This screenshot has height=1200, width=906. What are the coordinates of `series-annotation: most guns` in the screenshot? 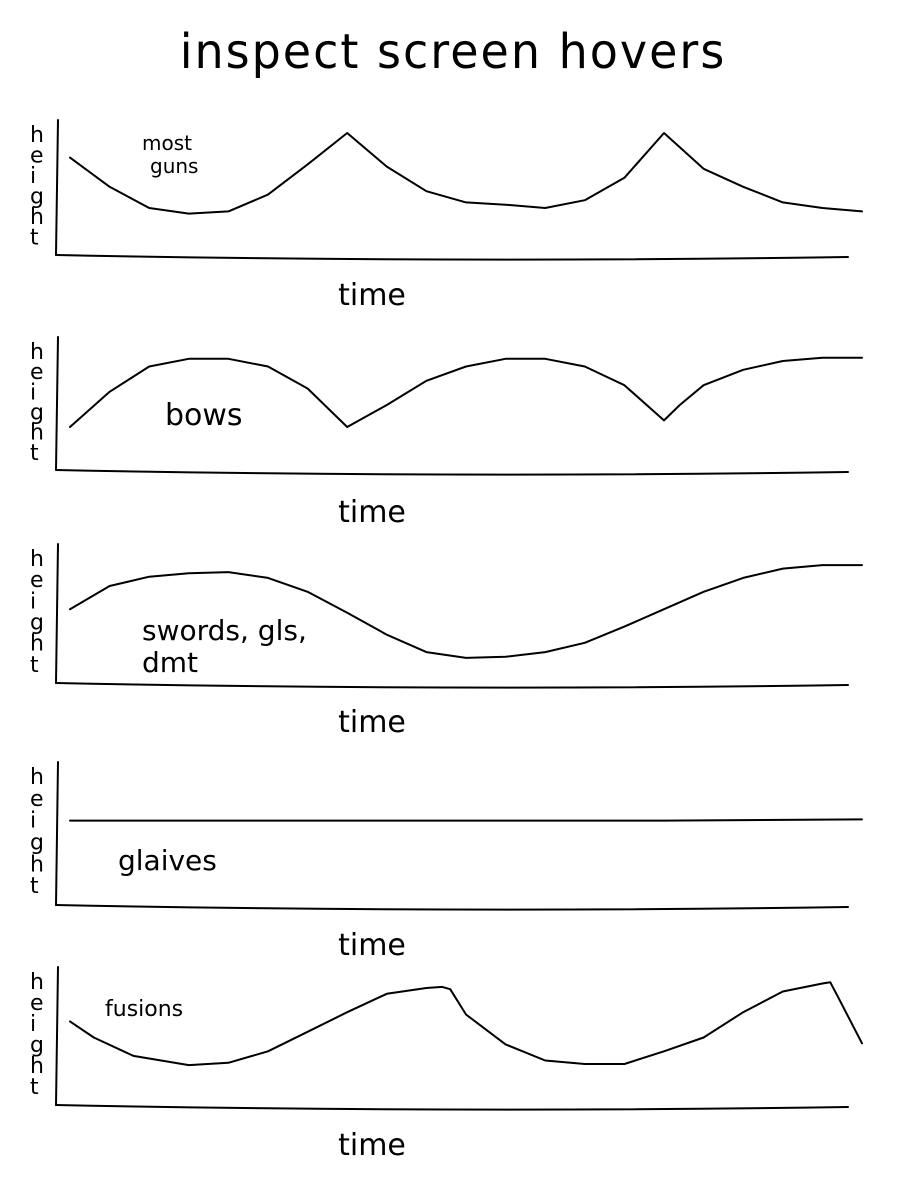 It's located at (170, 154).